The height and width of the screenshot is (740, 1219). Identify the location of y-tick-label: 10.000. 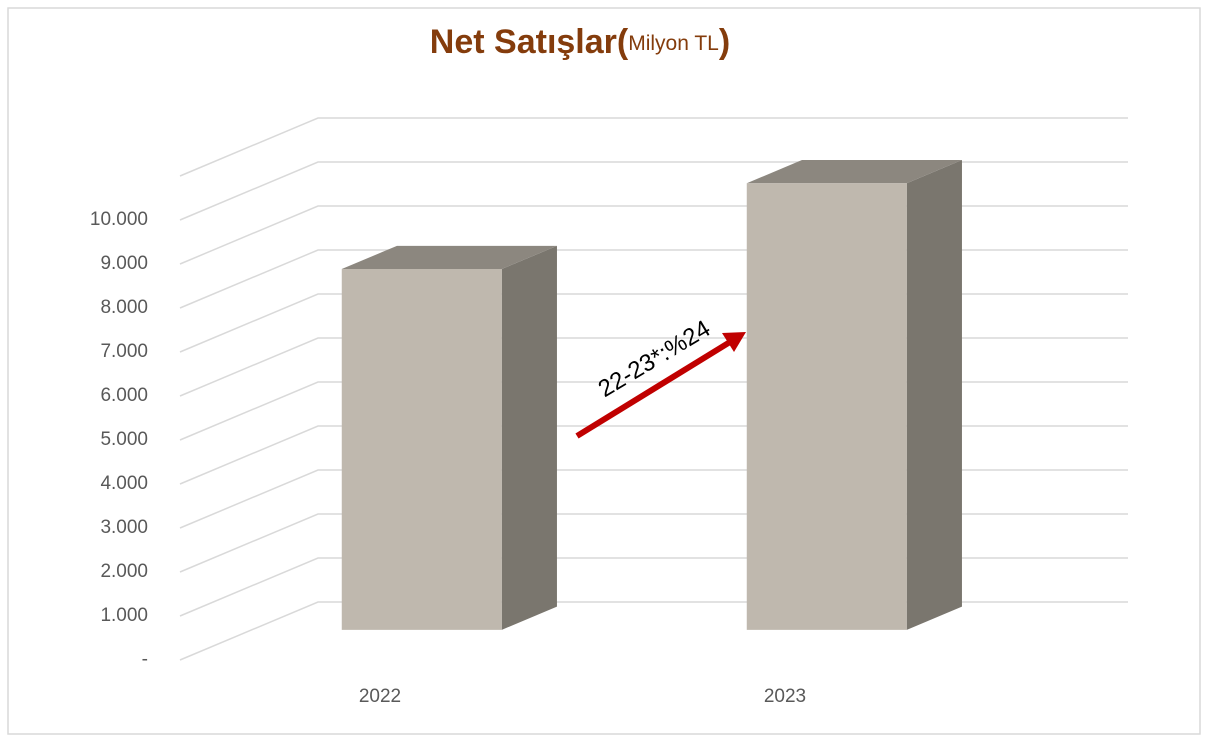
(119, 219).